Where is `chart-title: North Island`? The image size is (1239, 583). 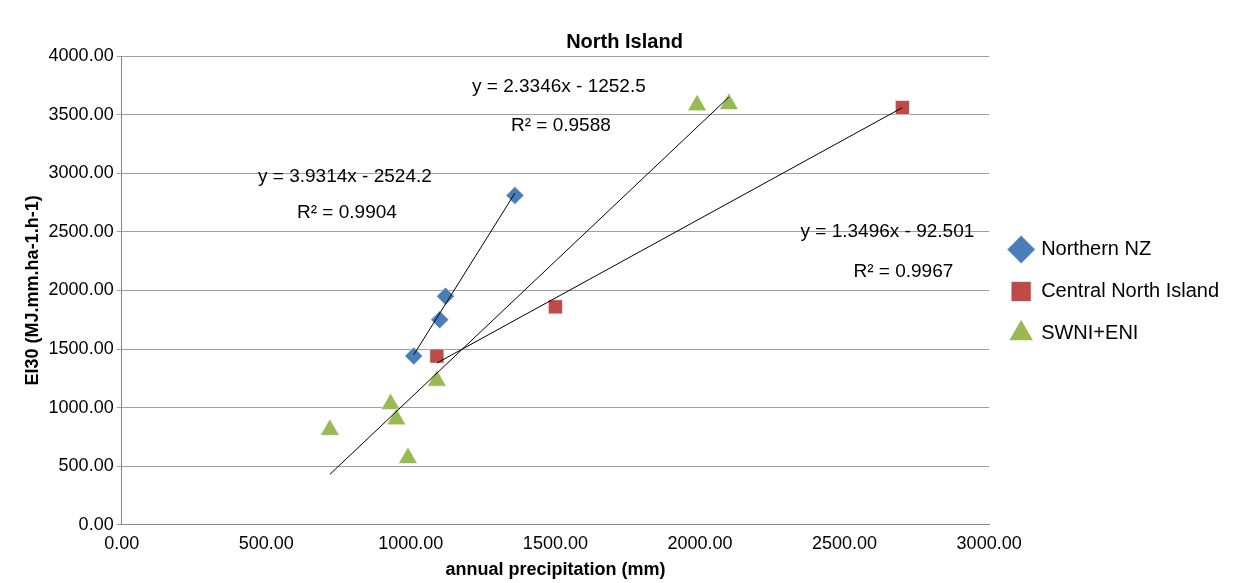 chart-title: North Island is located at coordinates (624, 40).